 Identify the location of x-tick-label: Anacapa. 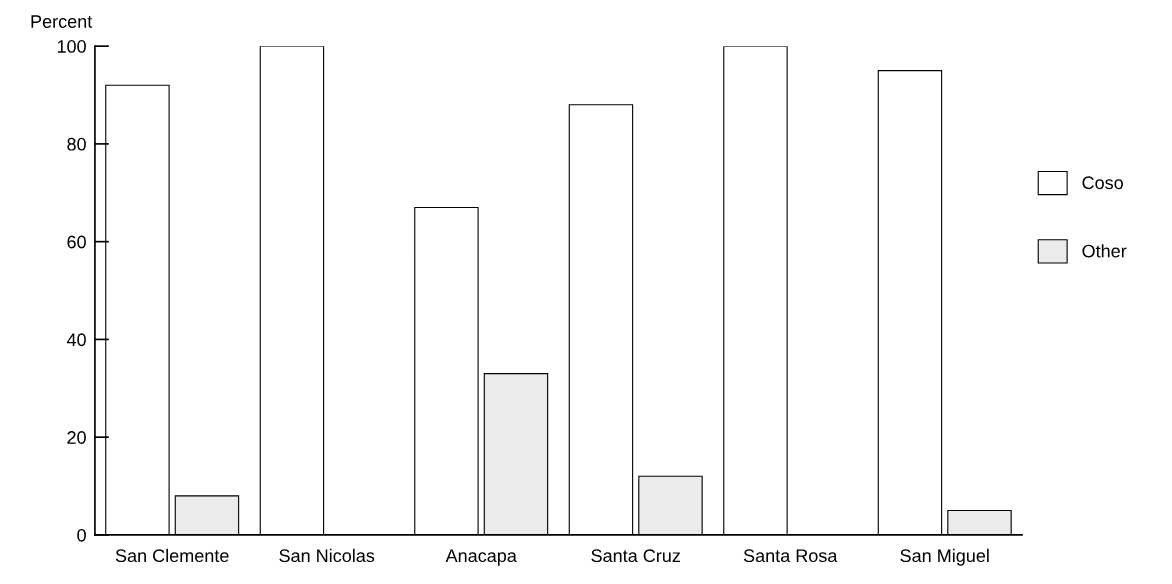
(481, 557).